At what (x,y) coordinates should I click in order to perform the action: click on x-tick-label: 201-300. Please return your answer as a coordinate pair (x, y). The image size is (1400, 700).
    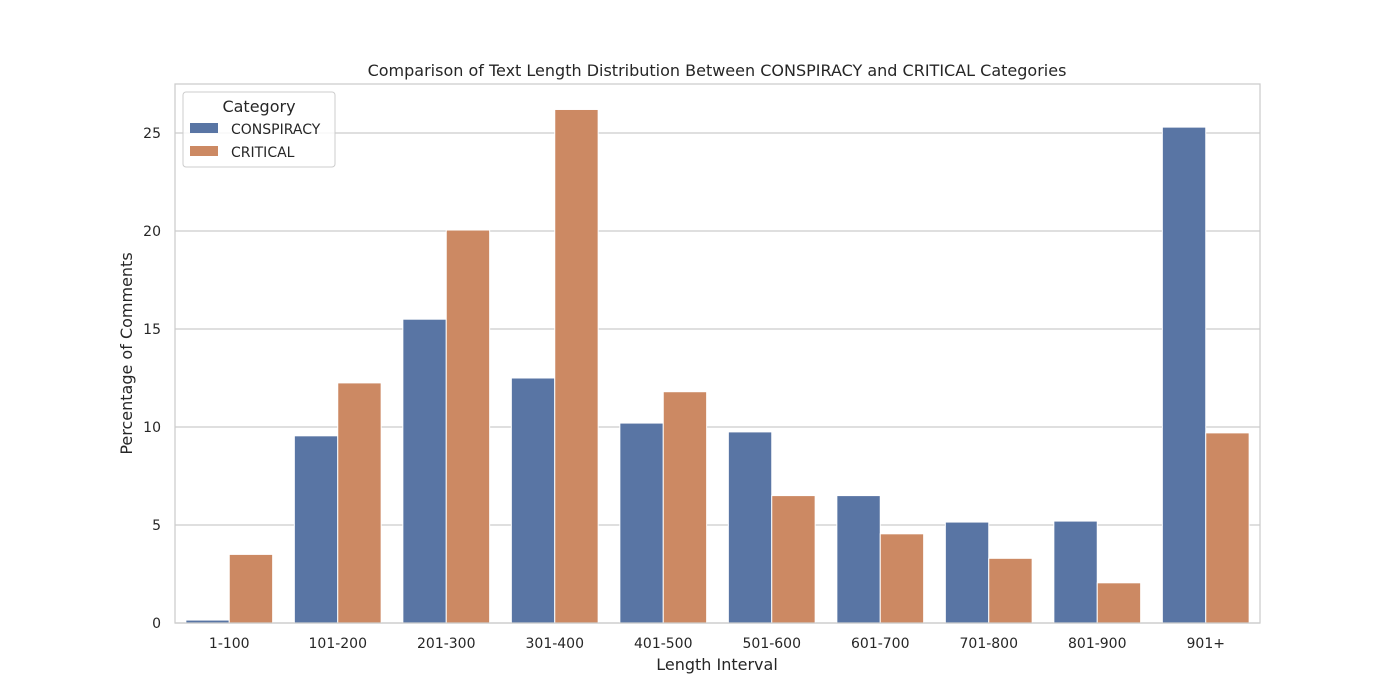
    Looking at the image, I should click on (446, 644).